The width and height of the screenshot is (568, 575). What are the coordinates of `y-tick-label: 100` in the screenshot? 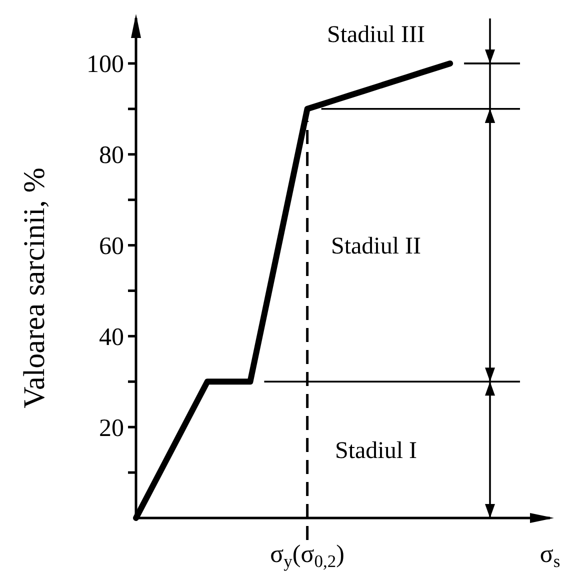 It's located at (105, 64).